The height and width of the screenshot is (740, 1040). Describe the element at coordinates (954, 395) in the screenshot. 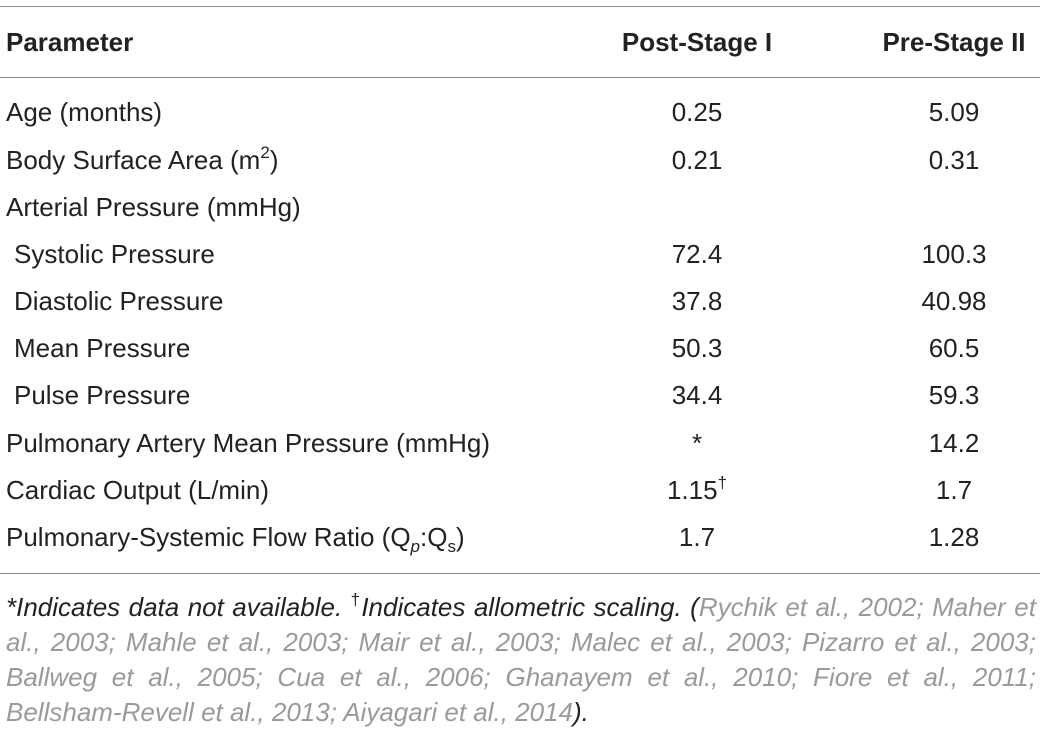

I see `cell-pre-pulse: 59.3` at that location.